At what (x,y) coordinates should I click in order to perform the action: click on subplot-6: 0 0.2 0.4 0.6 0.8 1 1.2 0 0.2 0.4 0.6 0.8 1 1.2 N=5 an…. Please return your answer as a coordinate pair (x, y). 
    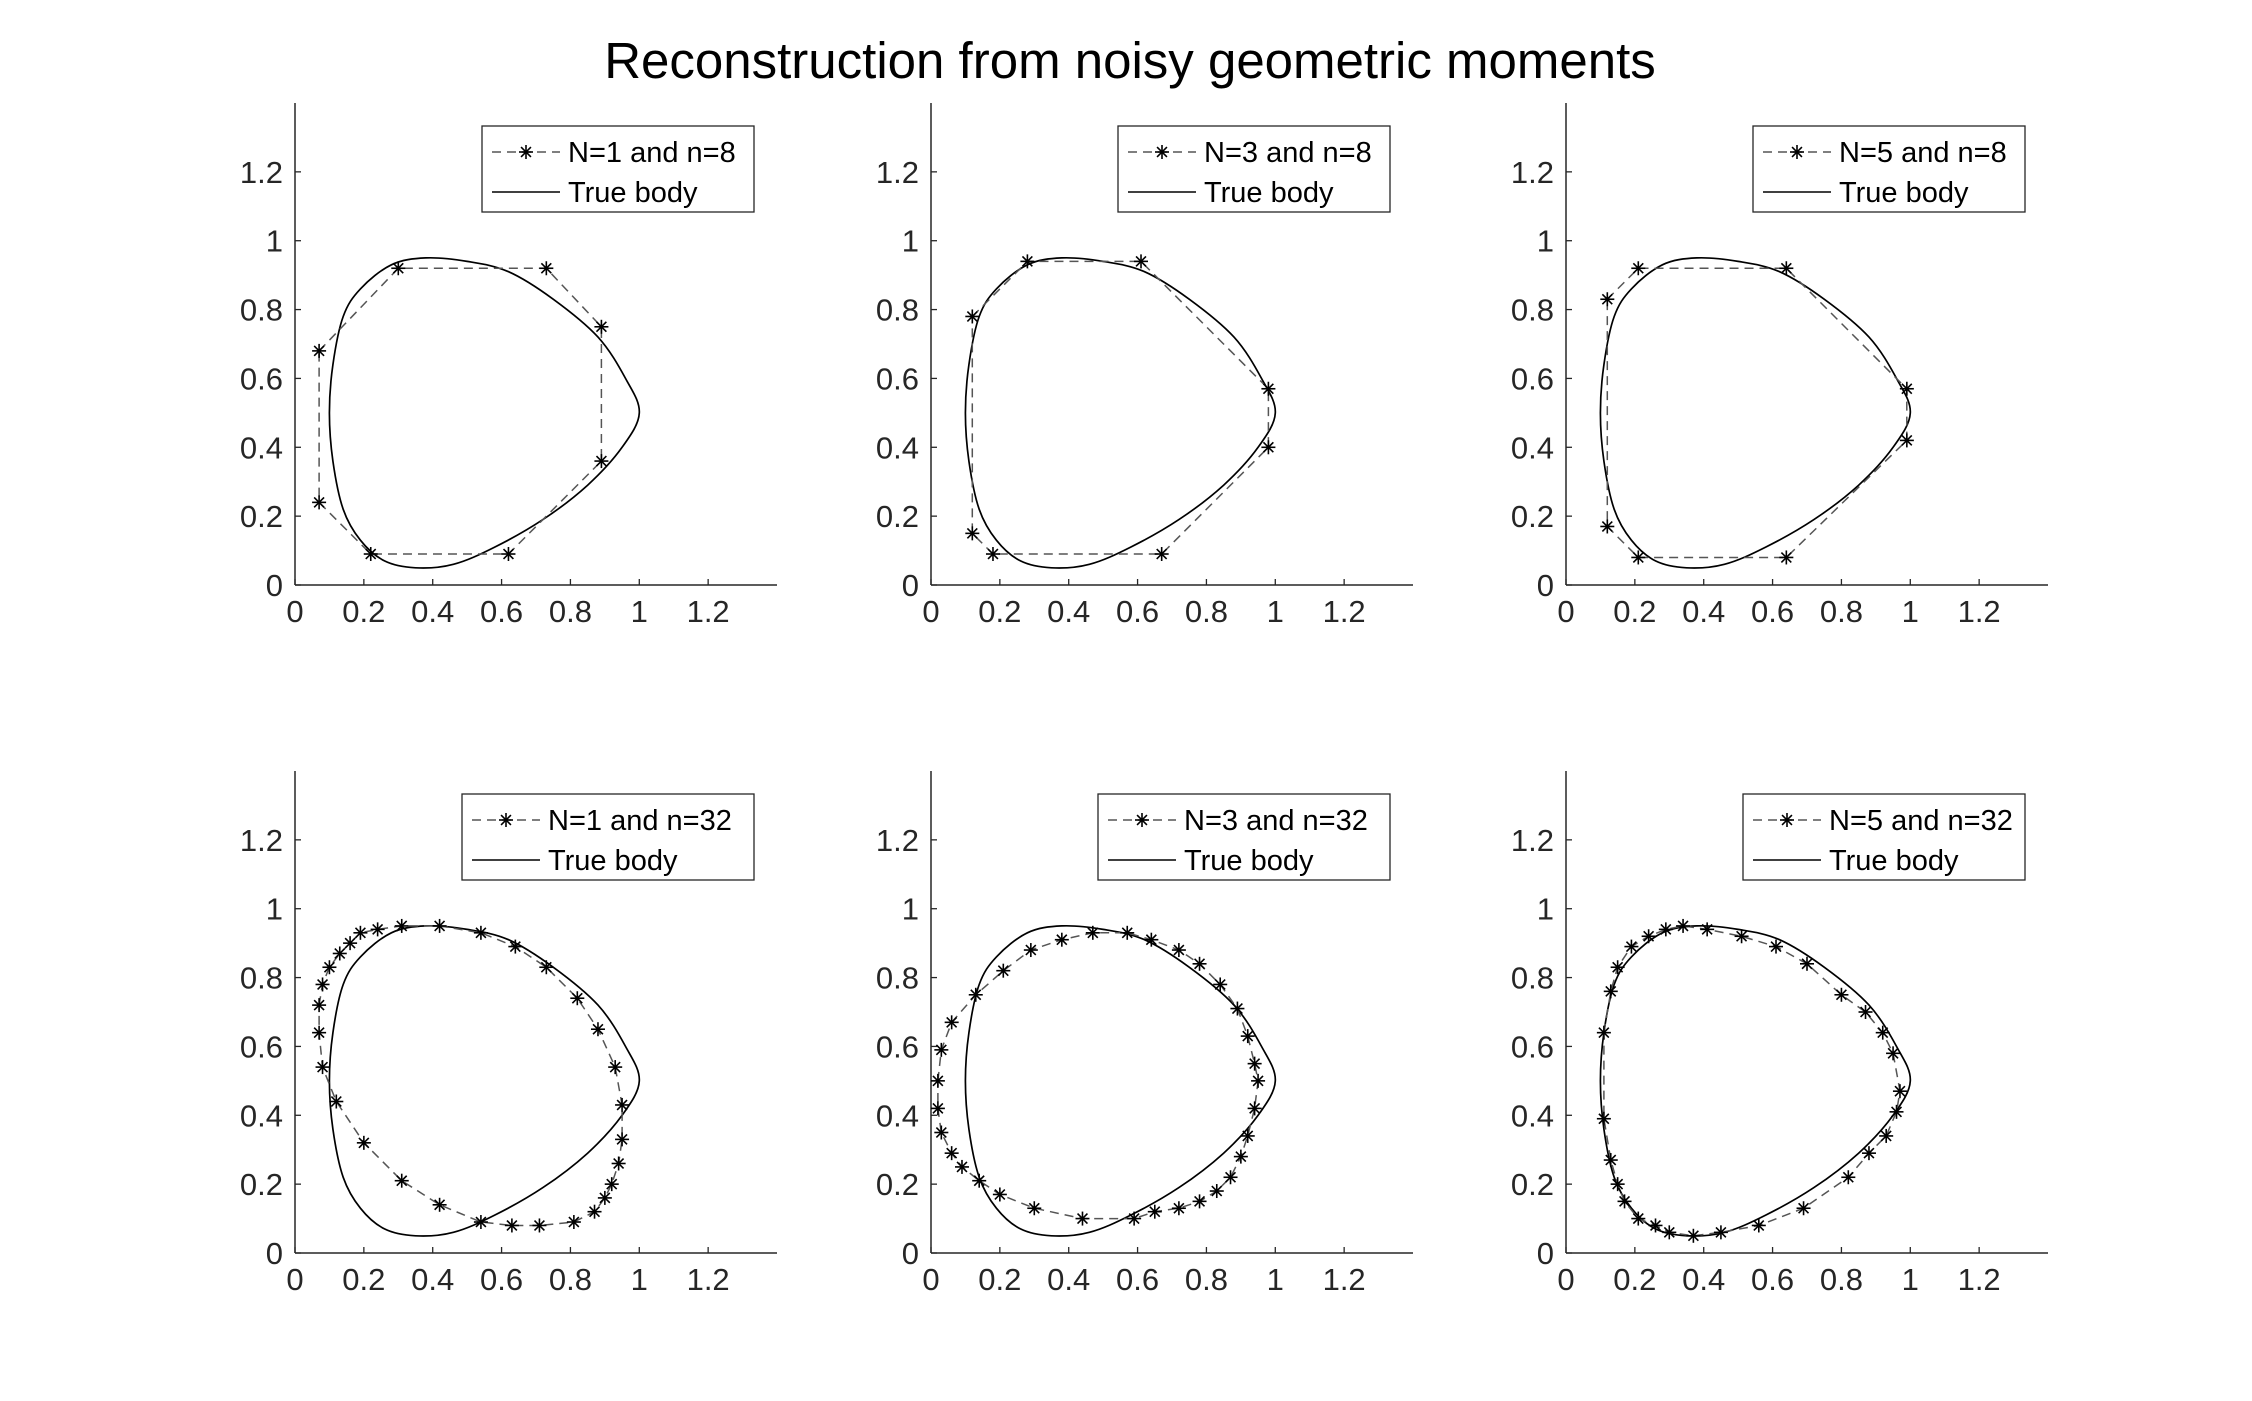
    Looking at the image, I should click on (1779, 1034).